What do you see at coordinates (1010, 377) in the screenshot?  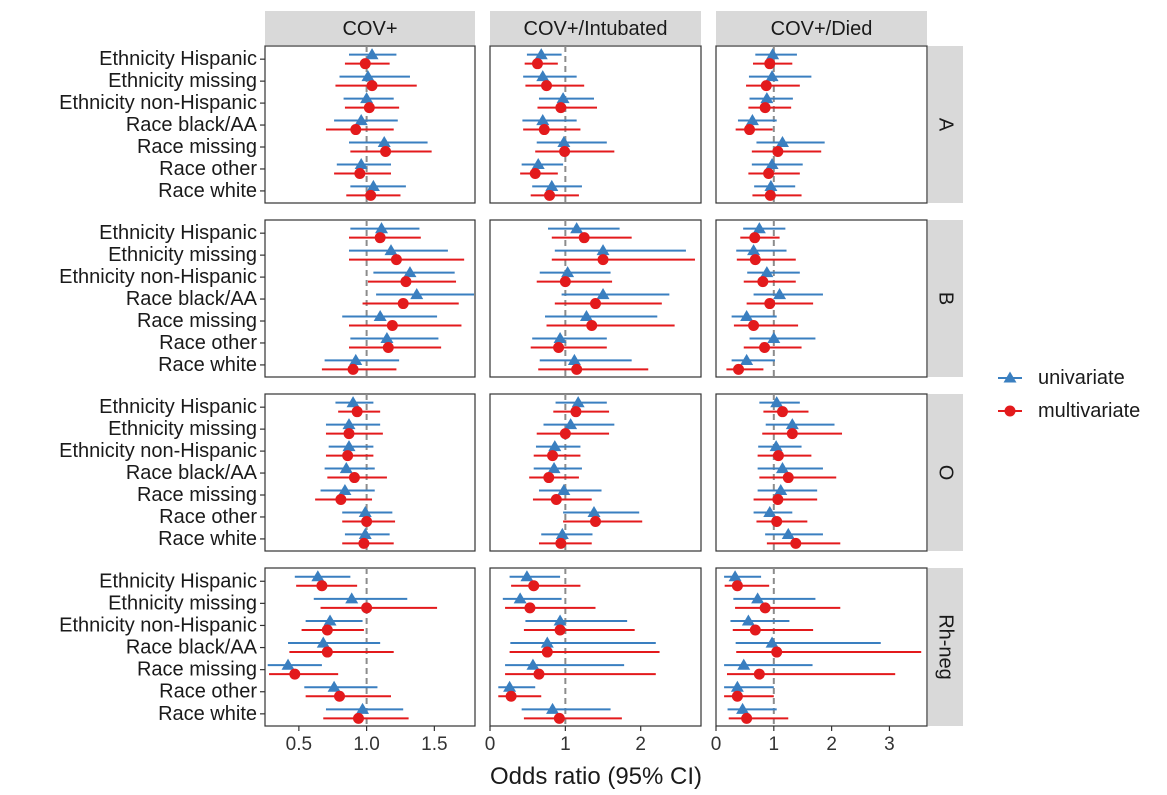 I see `legend-key-triangle-icon` at bounding box center [1010, 377].